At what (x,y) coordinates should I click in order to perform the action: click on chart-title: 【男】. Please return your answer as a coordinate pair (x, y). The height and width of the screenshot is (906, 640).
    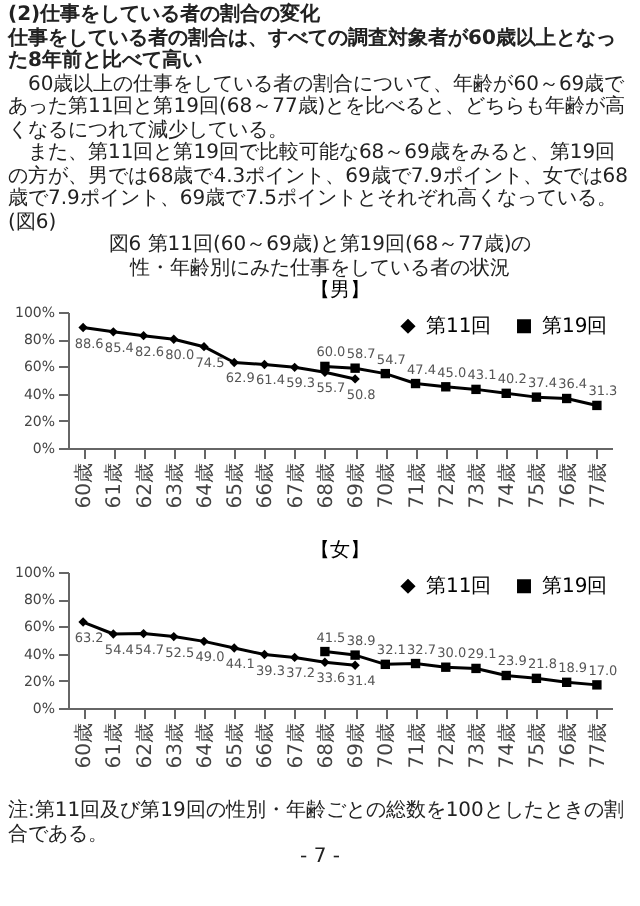
    Looking at the image, I should click on (340, 290).